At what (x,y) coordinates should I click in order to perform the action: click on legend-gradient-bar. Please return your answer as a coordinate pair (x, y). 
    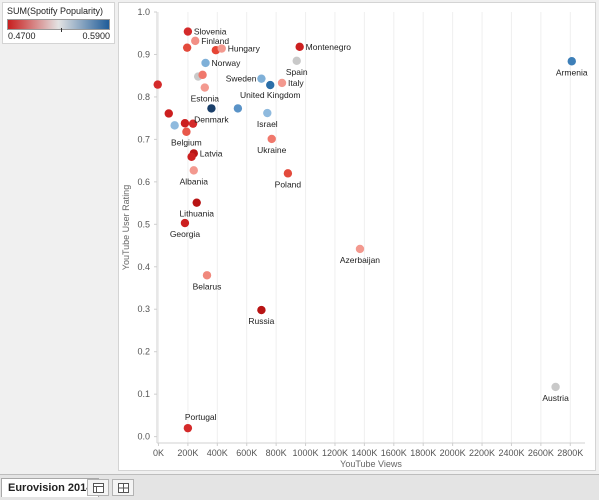
    Looking at the image, I should click on (58, 24).